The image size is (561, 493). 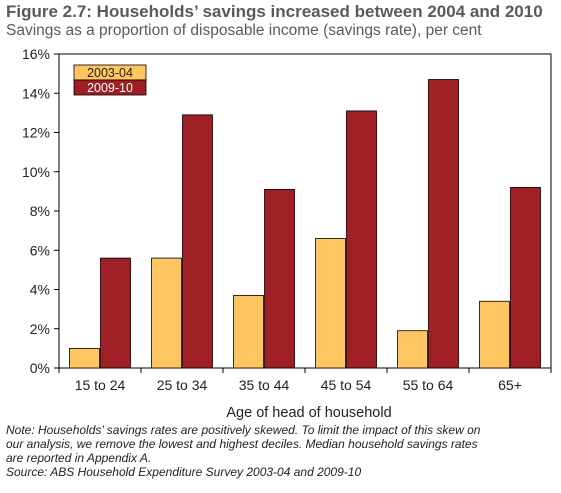 I want to click on bar-2003-04-65+, so click(x=494, y=334).